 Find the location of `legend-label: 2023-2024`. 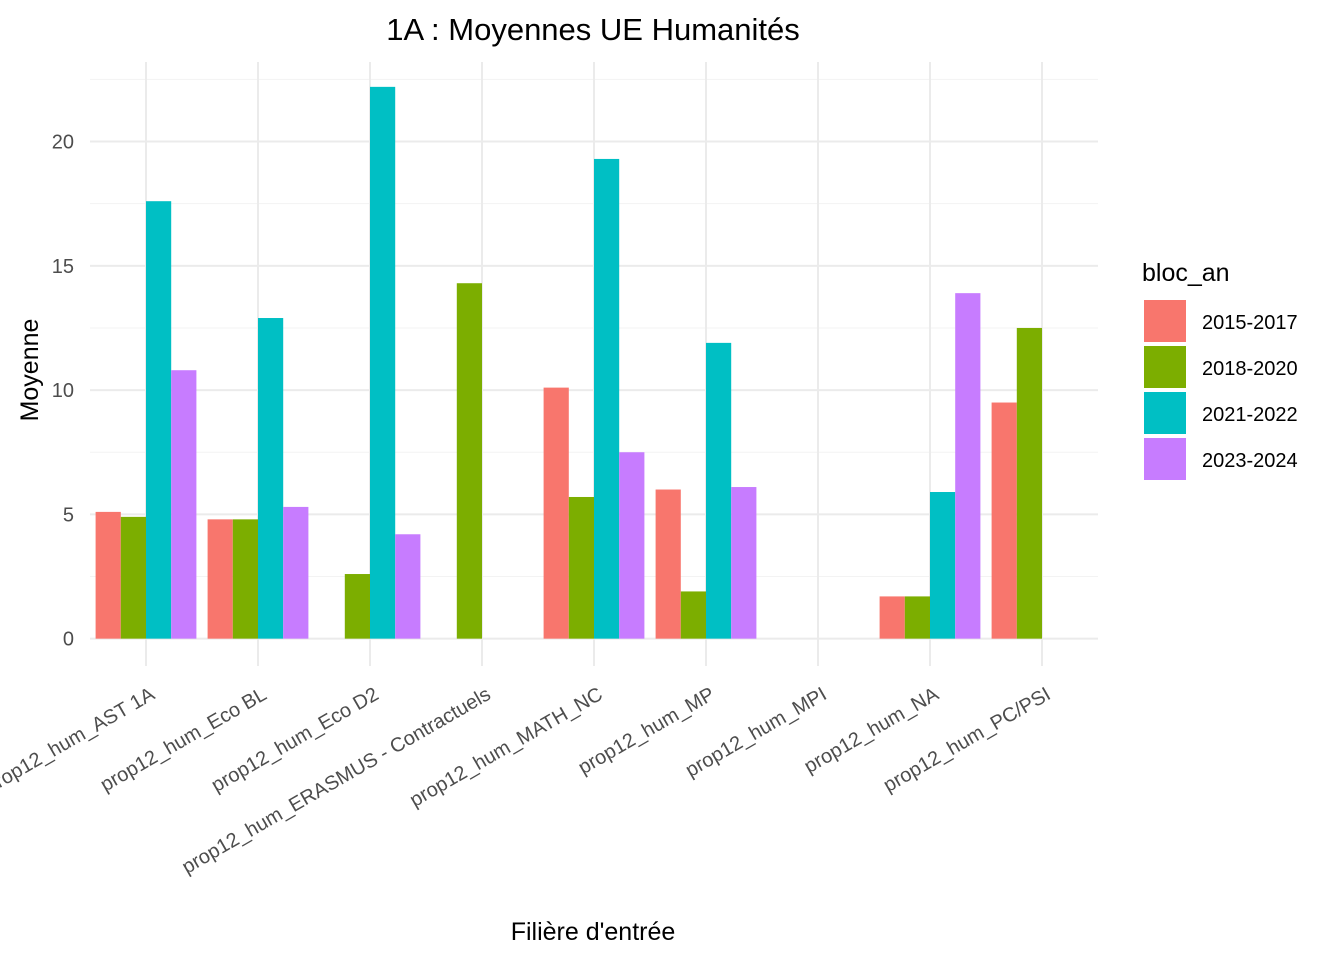

legend-label: 2023-2024 is located at coordinates (1250, 461).